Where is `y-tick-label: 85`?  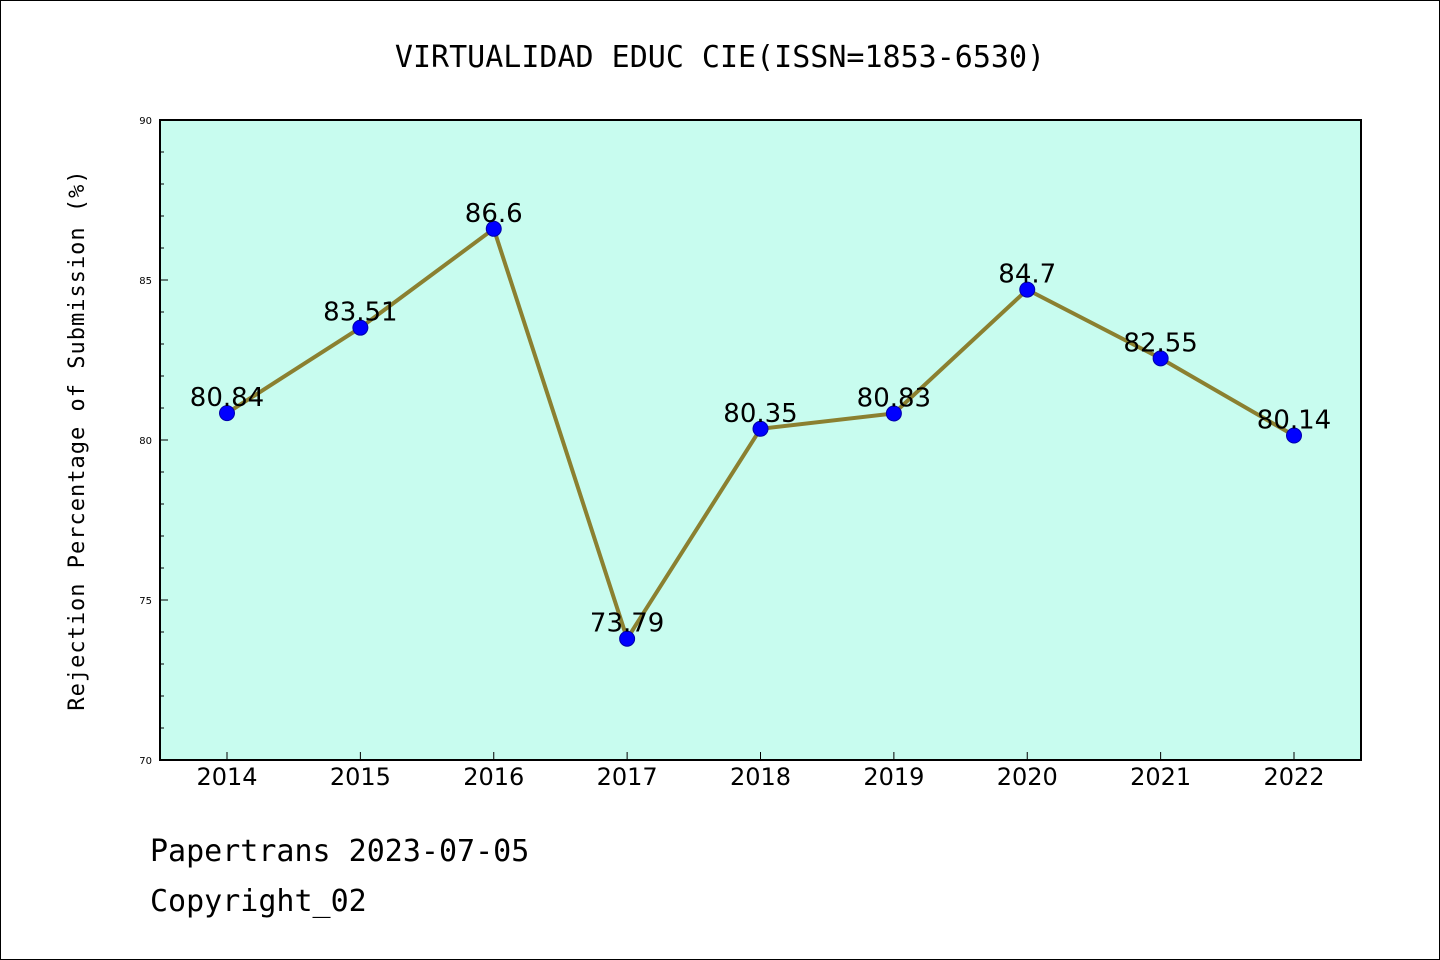
y-tick-label: 85 is located at coordinates (145, 281).